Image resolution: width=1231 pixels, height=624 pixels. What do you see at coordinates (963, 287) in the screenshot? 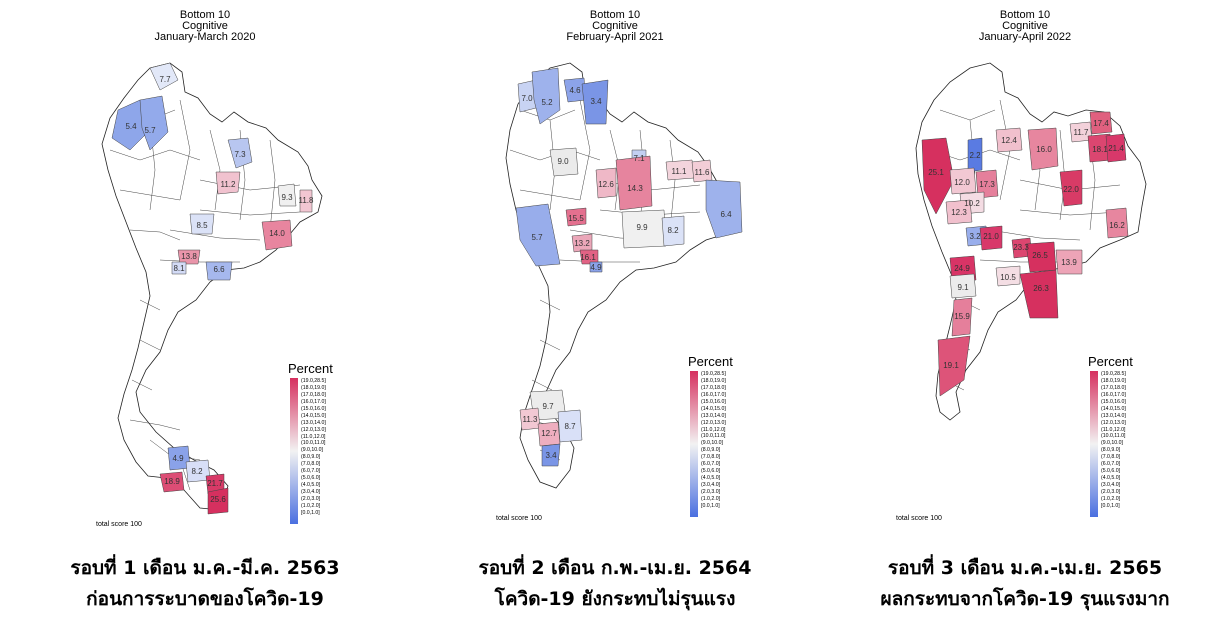
I see `region-value: 9.1` at bounding box center [963, 287].